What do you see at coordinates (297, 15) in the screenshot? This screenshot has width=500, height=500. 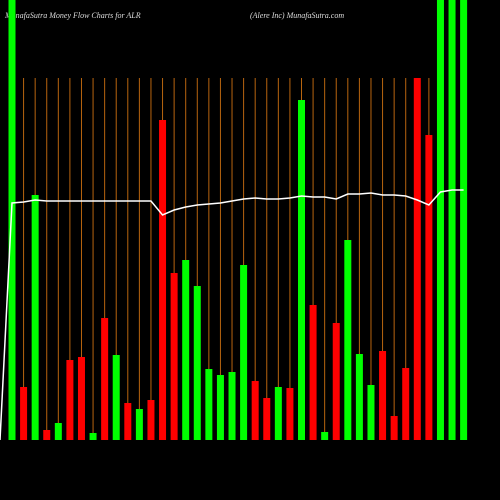 I see `chart-subtitle: (Alere Inc) MunafaSutra.com` at bounding box center [297, 15].